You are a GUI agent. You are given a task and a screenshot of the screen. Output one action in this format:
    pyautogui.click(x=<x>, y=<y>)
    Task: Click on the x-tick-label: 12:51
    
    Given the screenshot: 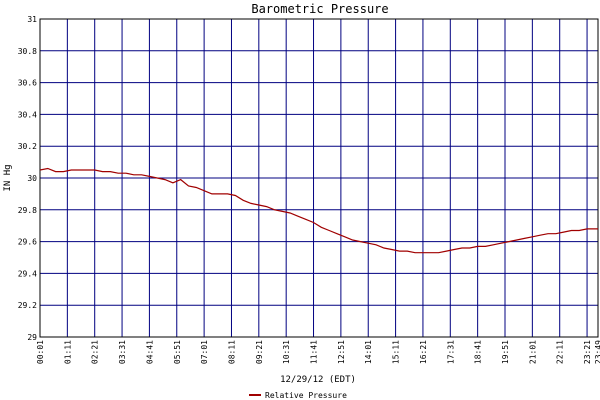 What is the action you would take?
    pyautogui.click(x=341, y=352)
    